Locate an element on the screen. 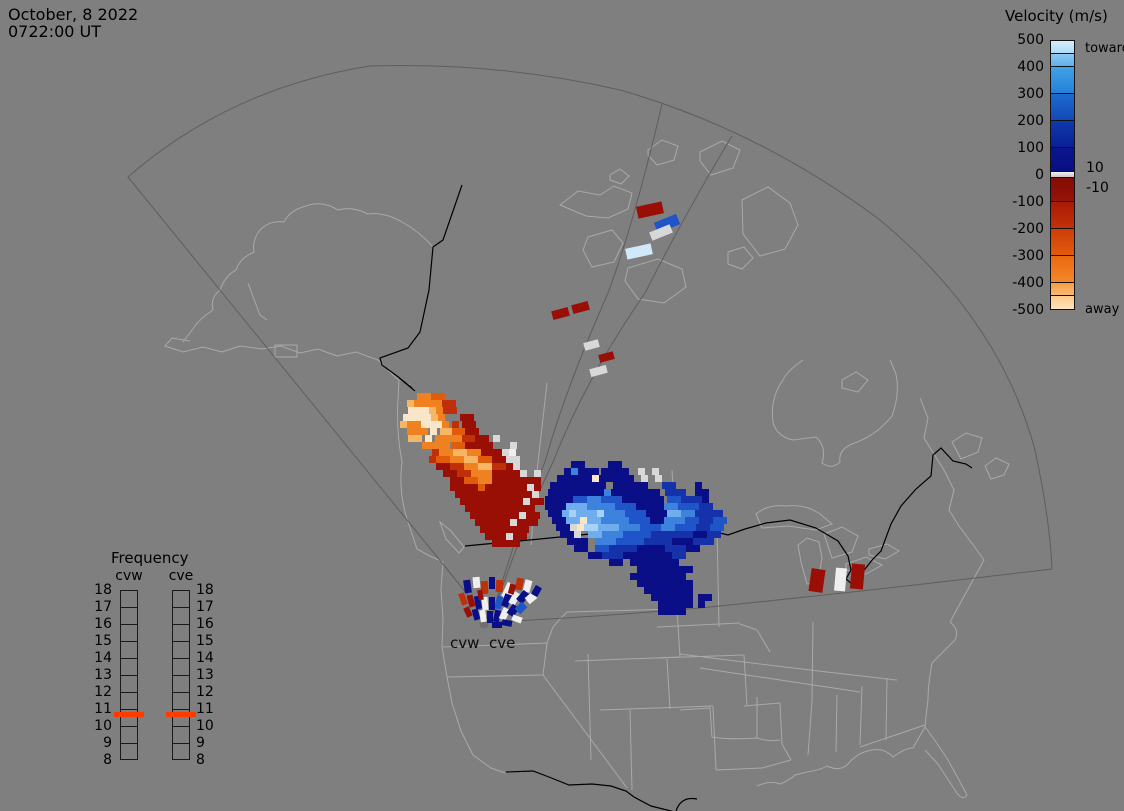 Image resolution: width=1124 pixels, height=811 pixels. frequency-tick-label-left: 14 is located at coordinates (103, 658).